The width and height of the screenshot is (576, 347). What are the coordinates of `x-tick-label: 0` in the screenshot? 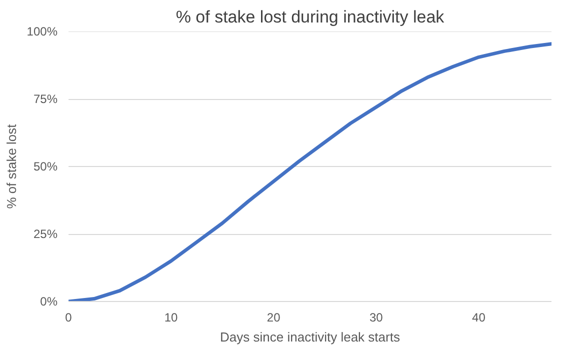 It's located at (68, 317).